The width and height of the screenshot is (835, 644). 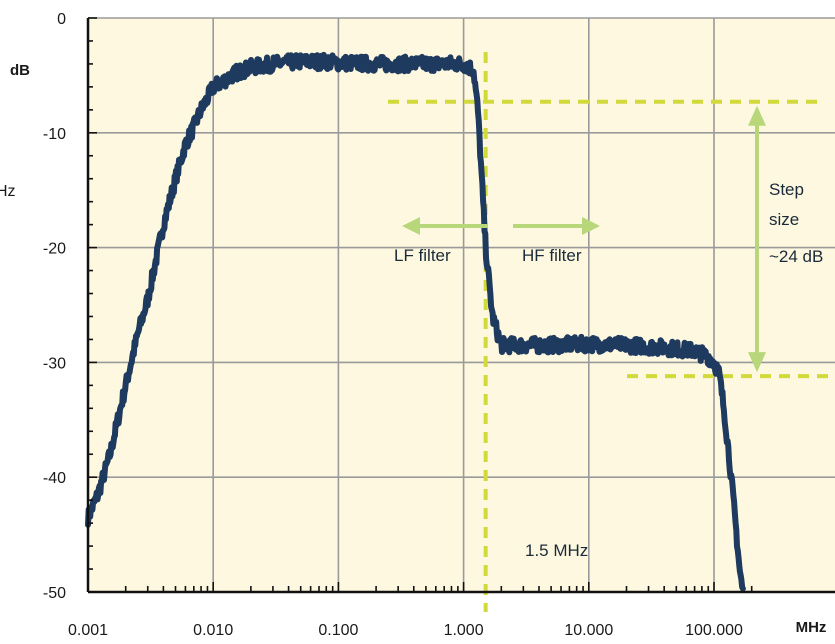 I want to click on hf-arrow-head, so click(x=591, y=226).